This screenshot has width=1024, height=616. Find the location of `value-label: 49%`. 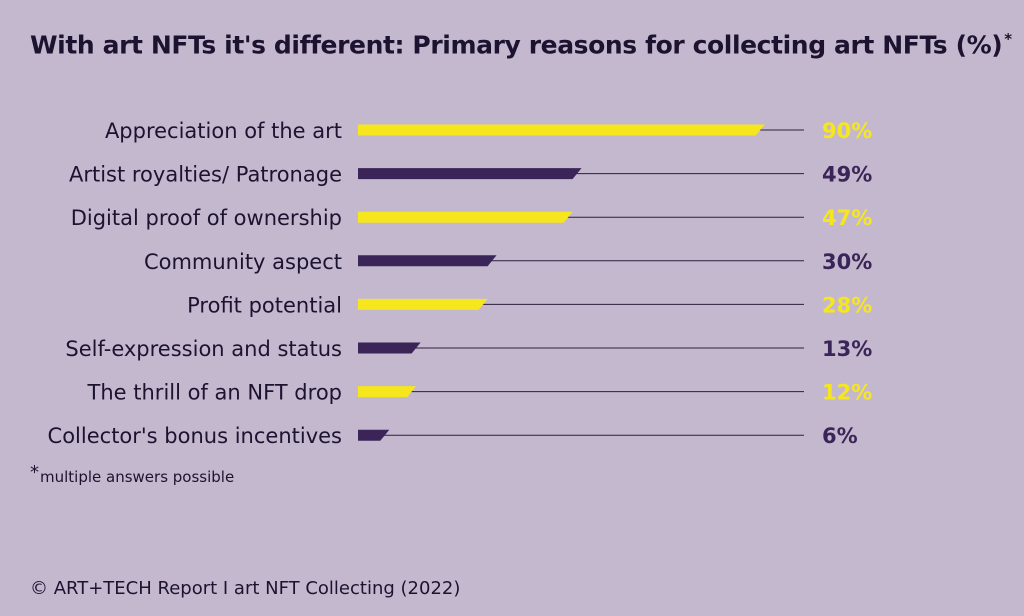

value-label: 49% is located at coordinates (847, 175).